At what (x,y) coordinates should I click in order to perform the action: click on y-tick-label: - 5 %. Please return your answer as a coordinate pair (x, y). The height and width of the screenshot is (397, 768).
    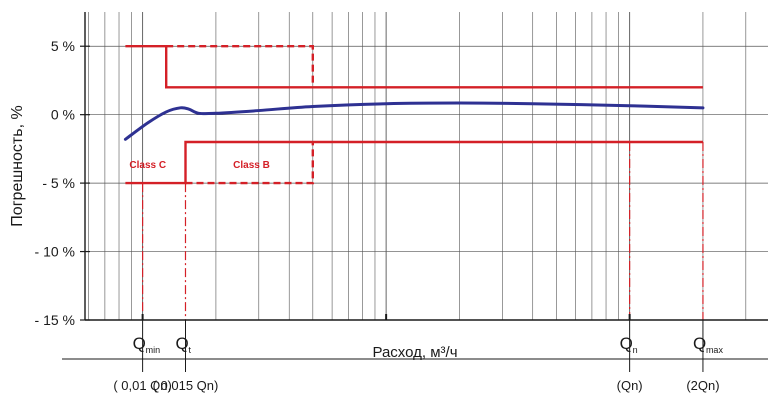
    Looking at the image, I should click on (58, 183).